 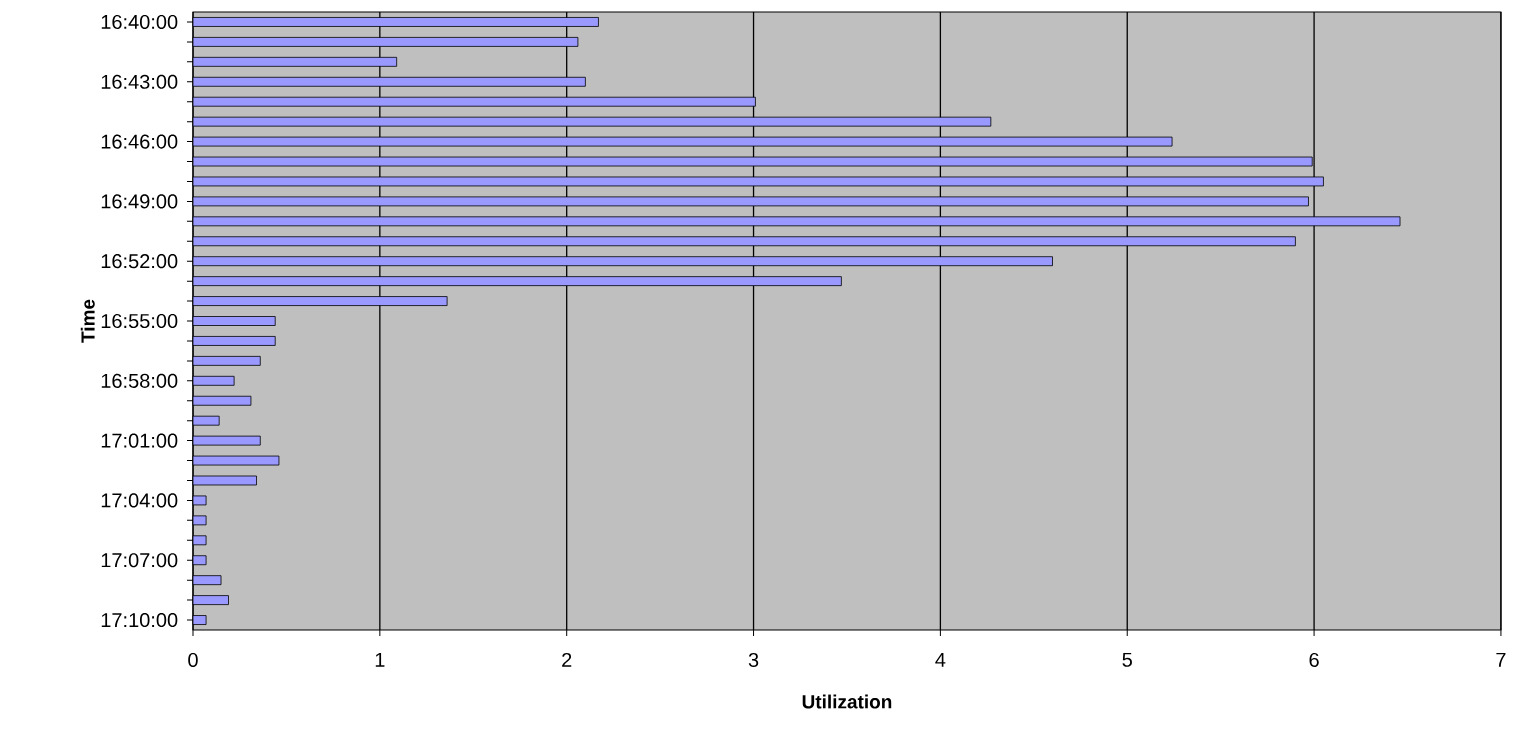 I want to click on y-tick-label: 17:10:00, so click(x=139, y=620).